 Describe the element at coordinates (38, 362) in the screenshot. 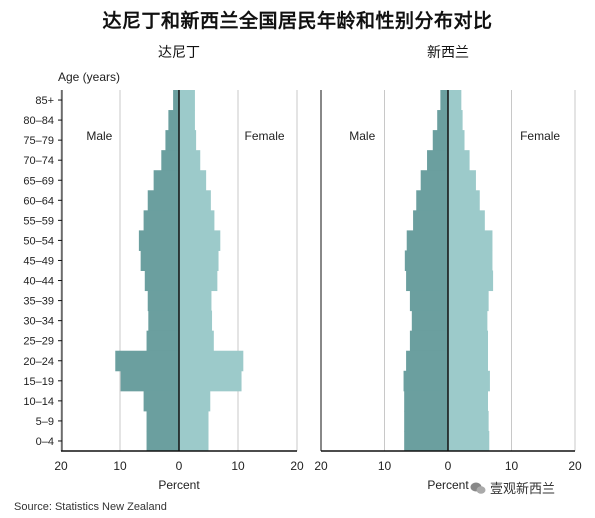

I see `y-tick-label: 20–24` at that location.